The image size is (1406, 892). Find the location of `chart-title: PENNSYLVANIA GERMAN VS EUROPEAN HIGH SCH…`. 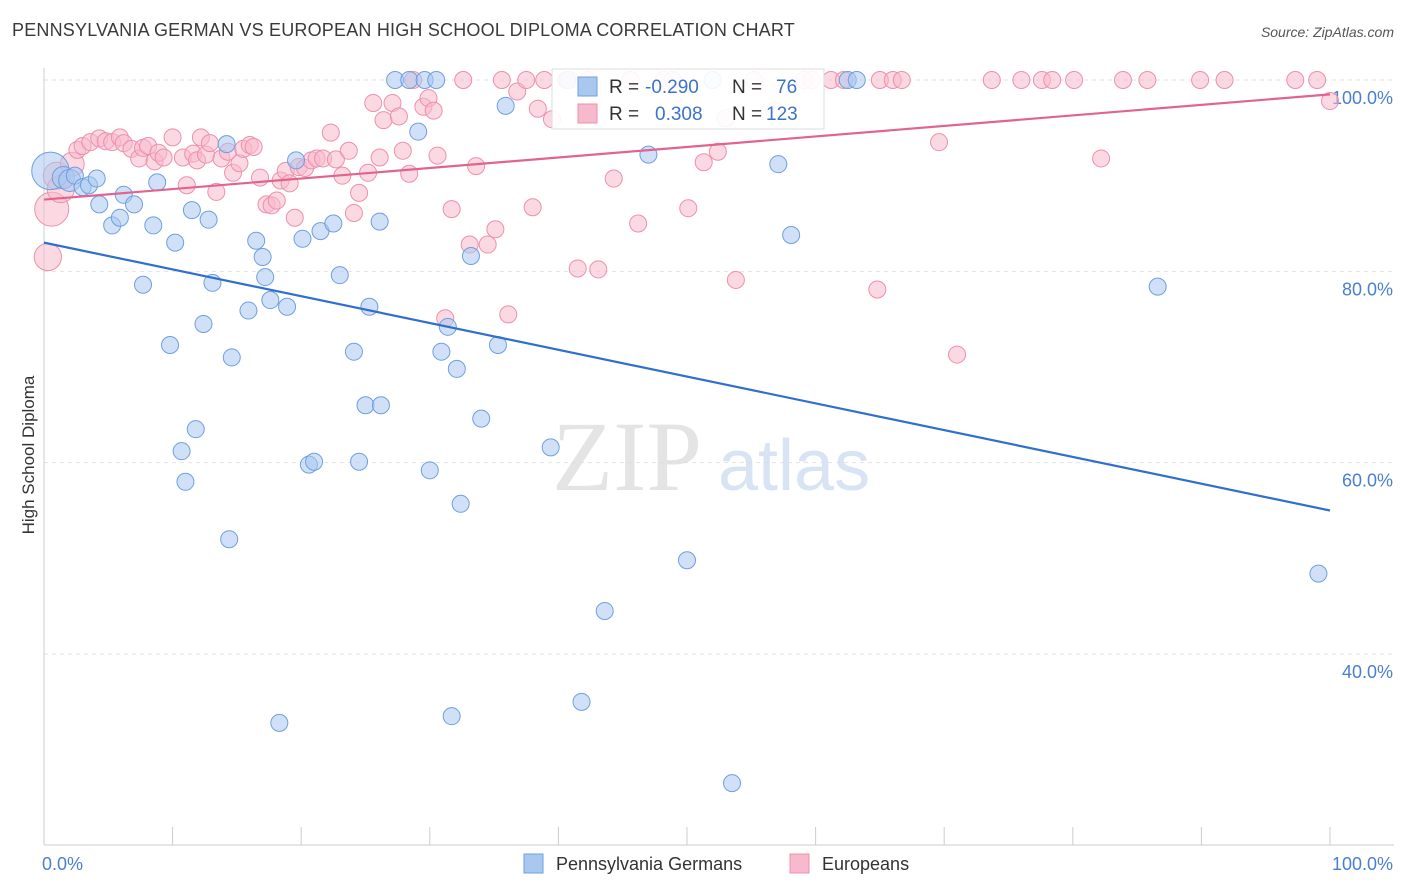

chart-title: PENNSYLVANIA GERMAN VS EUROPEAN HIGH SCH… is located at coordinates (403, 30).